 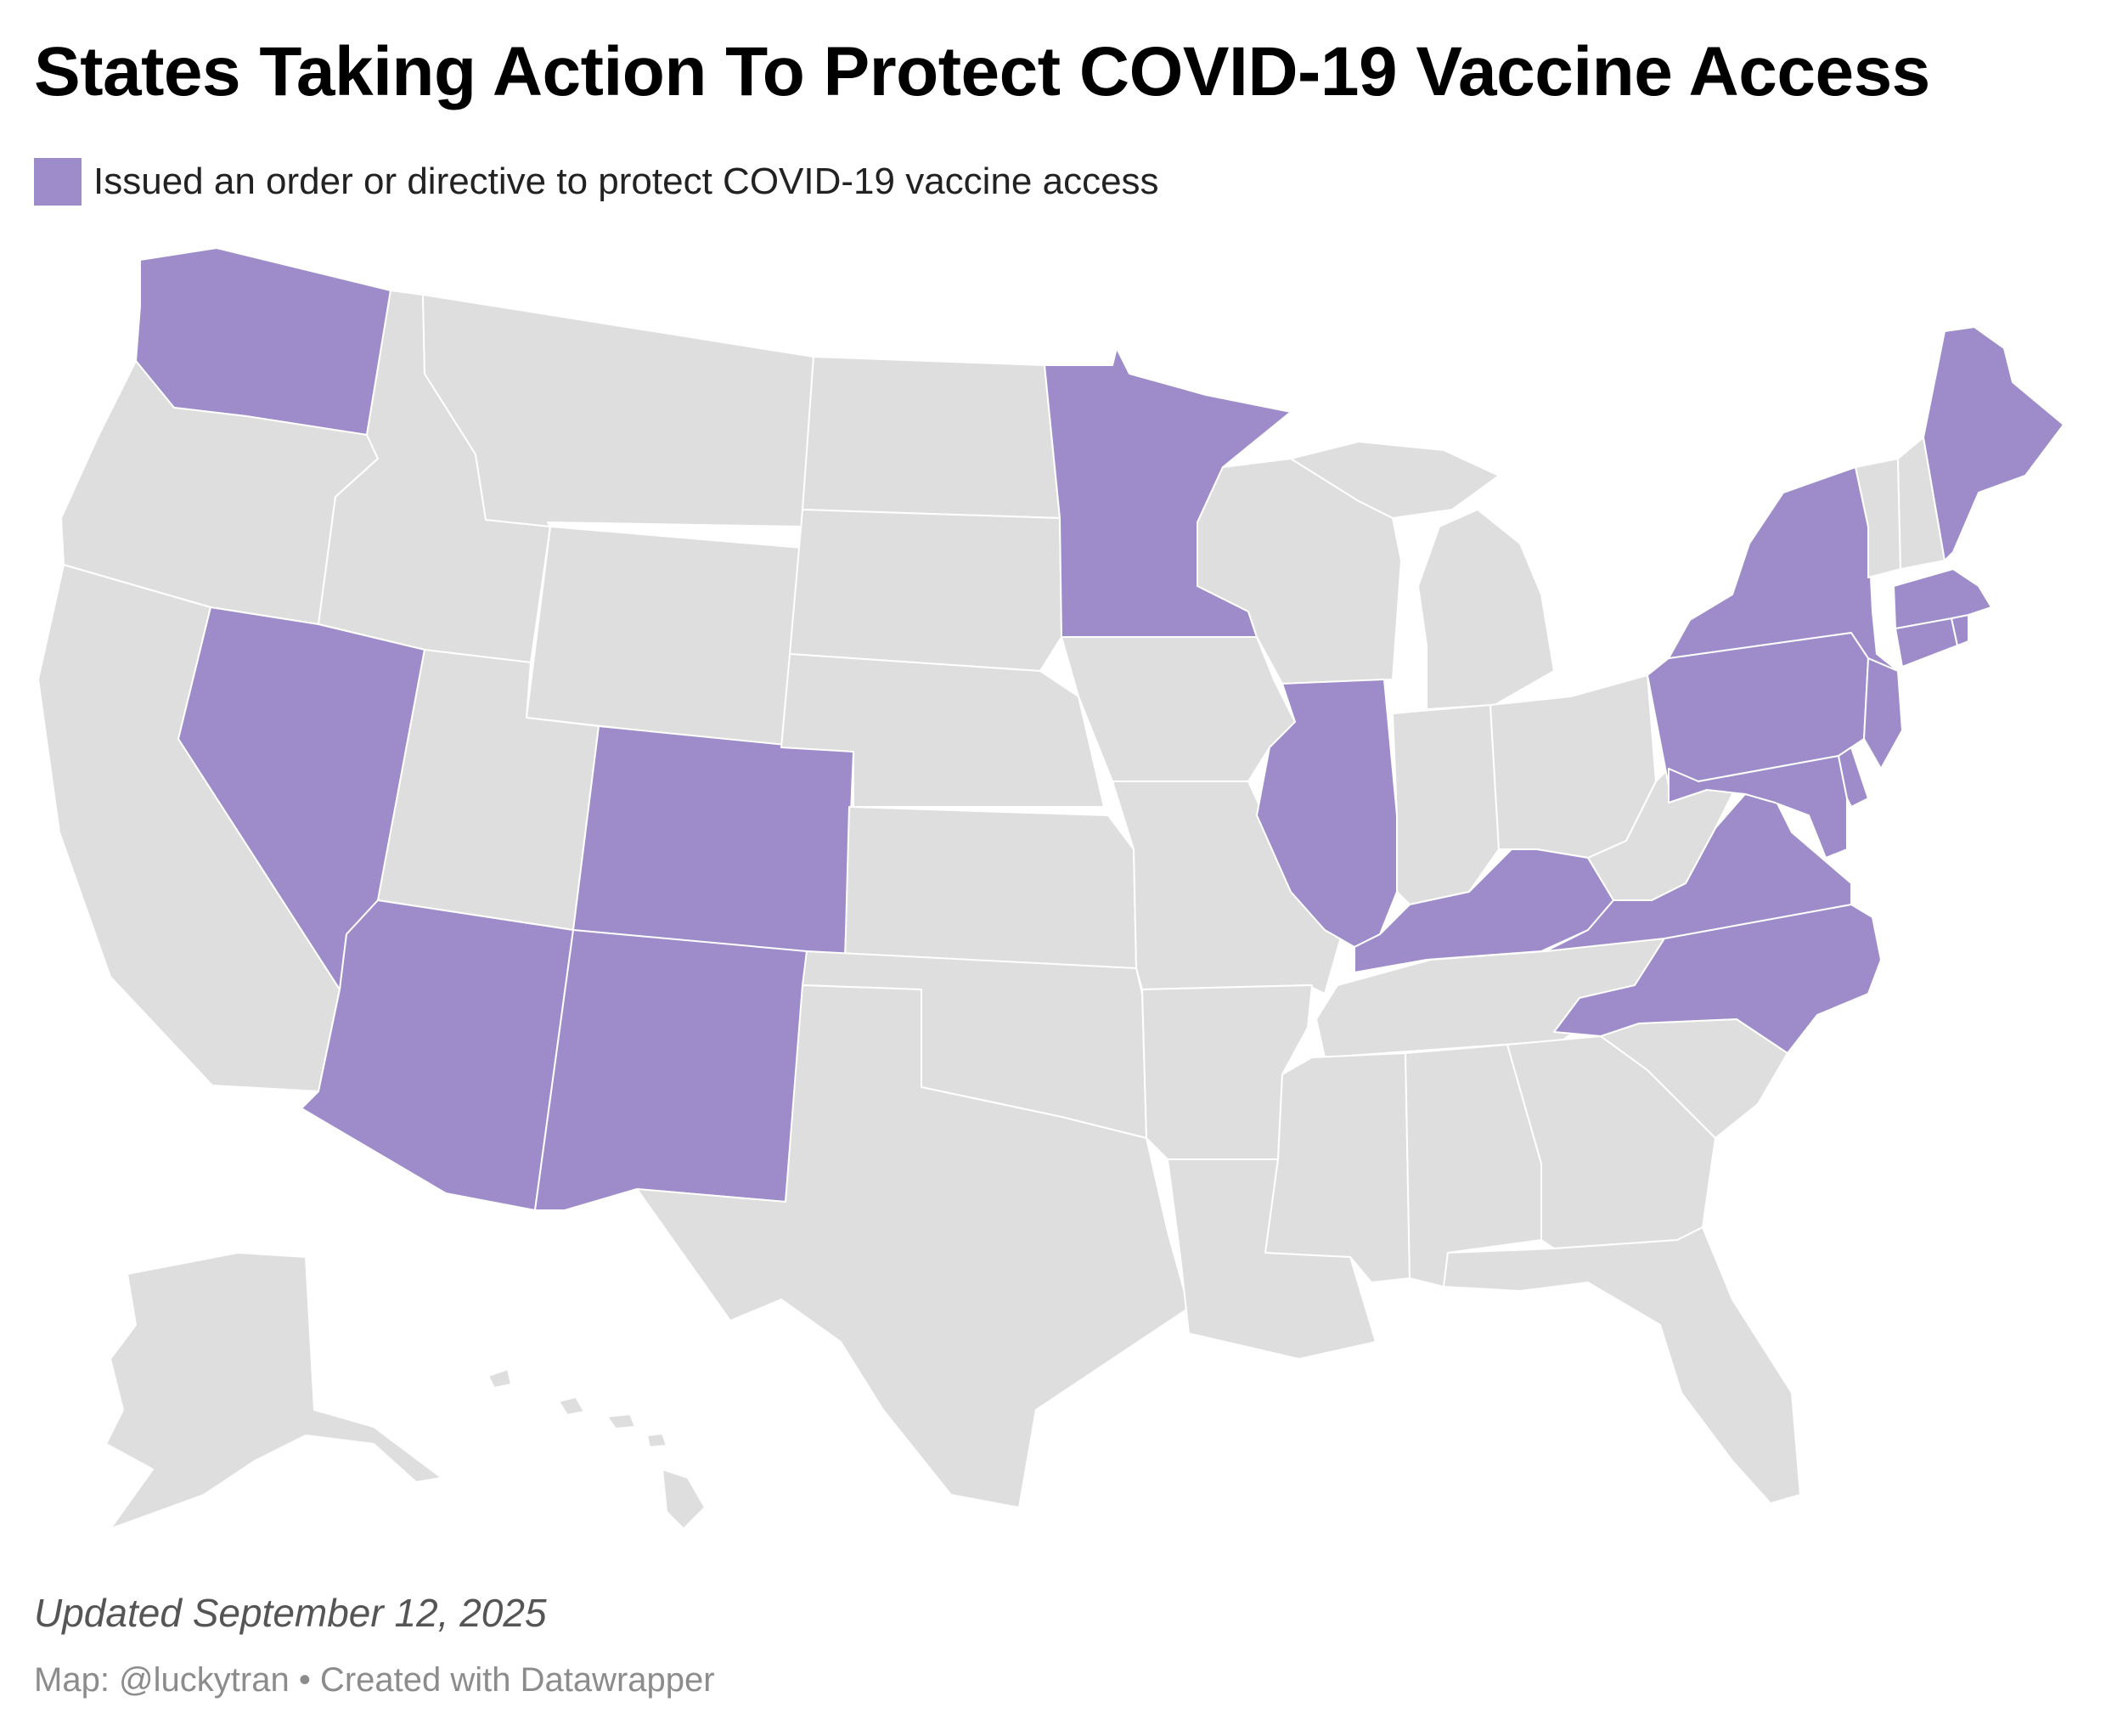 I want to click on state-mi, so click(x=1422, y=575).